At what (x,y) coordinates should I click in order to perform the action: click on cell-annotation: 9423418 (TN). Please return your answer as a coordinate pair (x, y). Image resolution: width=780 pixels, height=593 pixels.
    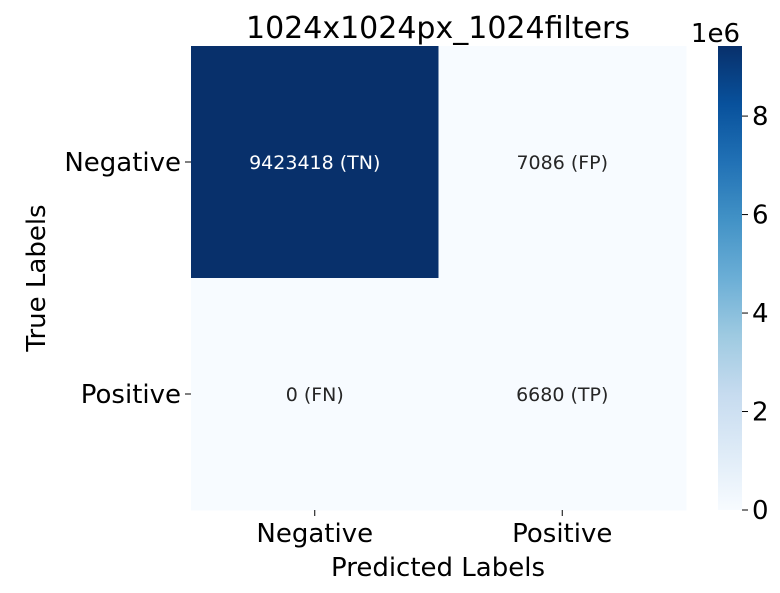
    Looking at the image, I should click on (314, 163).